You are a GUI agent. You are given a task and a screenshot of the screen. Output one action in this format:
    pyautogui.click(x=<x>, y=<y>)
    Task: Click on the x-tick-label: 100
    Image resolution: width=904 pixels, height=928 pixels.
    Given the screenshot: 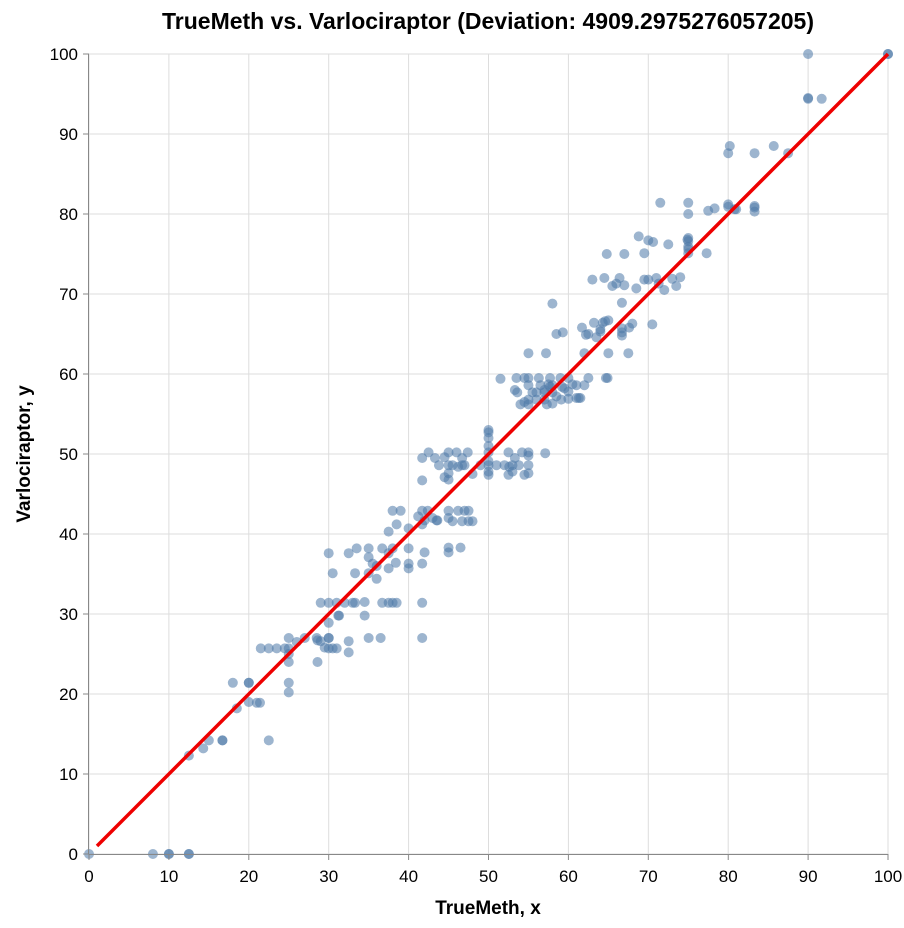 What is the action you would take?
    pyautogui.click(x=888, y=876)
    